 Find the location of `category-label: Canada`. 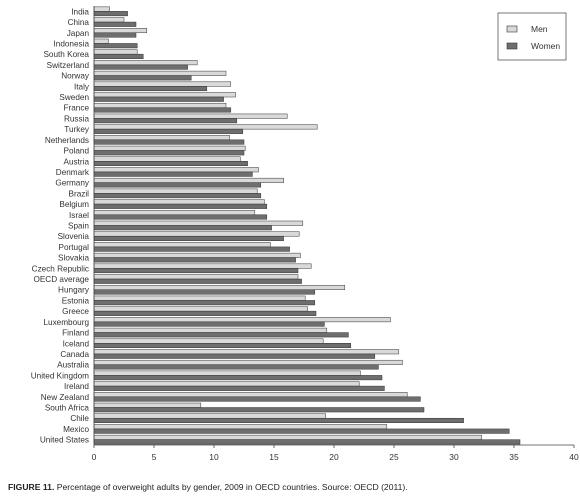

category-label: Canada is located at coordinates (74, 354).